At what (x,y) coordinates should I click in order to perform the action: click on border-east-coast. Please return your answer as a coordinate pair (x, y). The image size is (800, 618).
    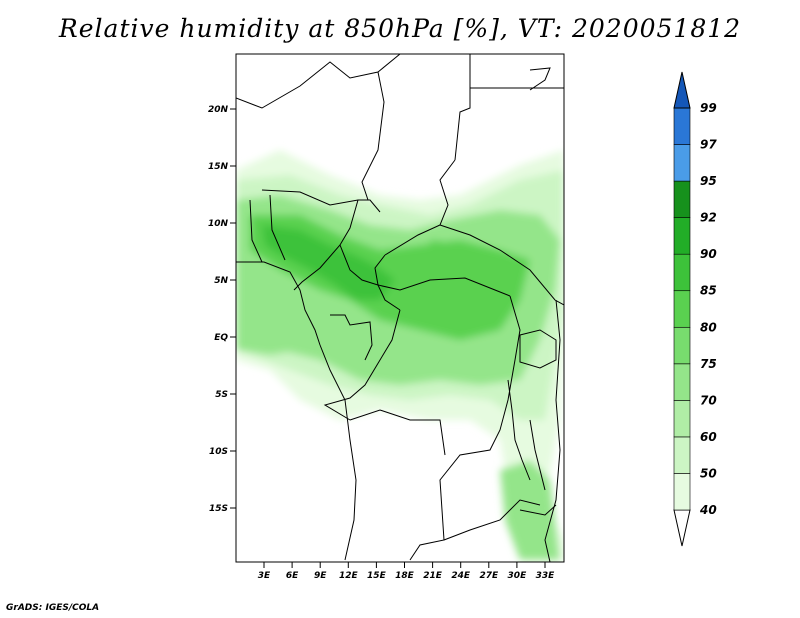
    Looking at the image, I should click on (552, 430).